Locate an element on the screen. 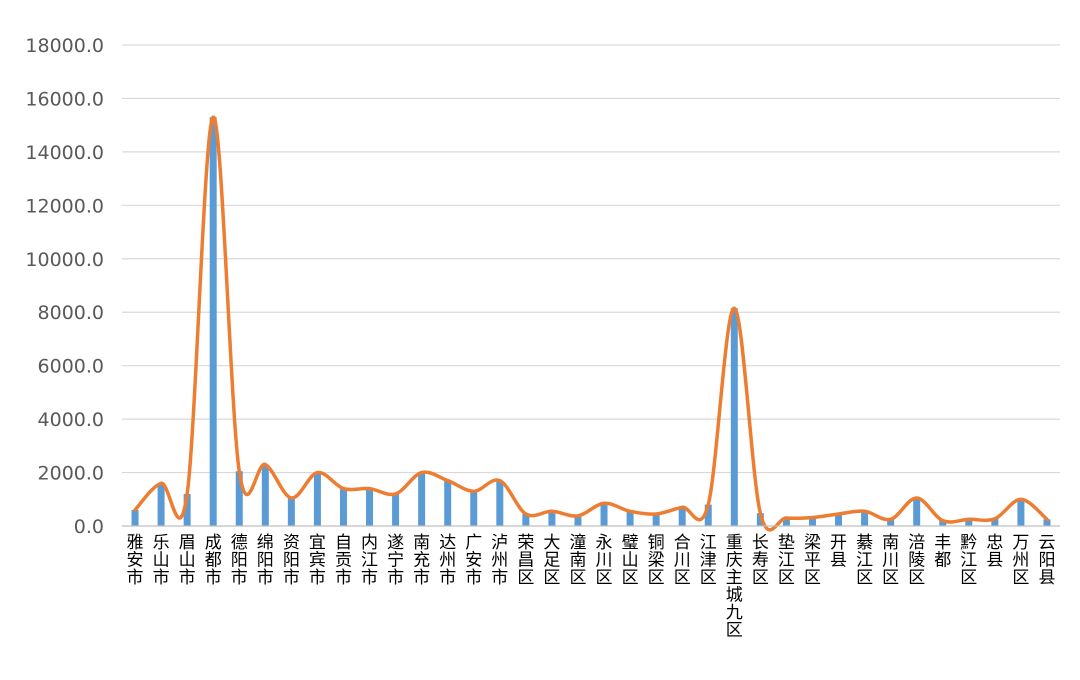  x-tick-label: 眉山市 is located at coordinates (187, 560).